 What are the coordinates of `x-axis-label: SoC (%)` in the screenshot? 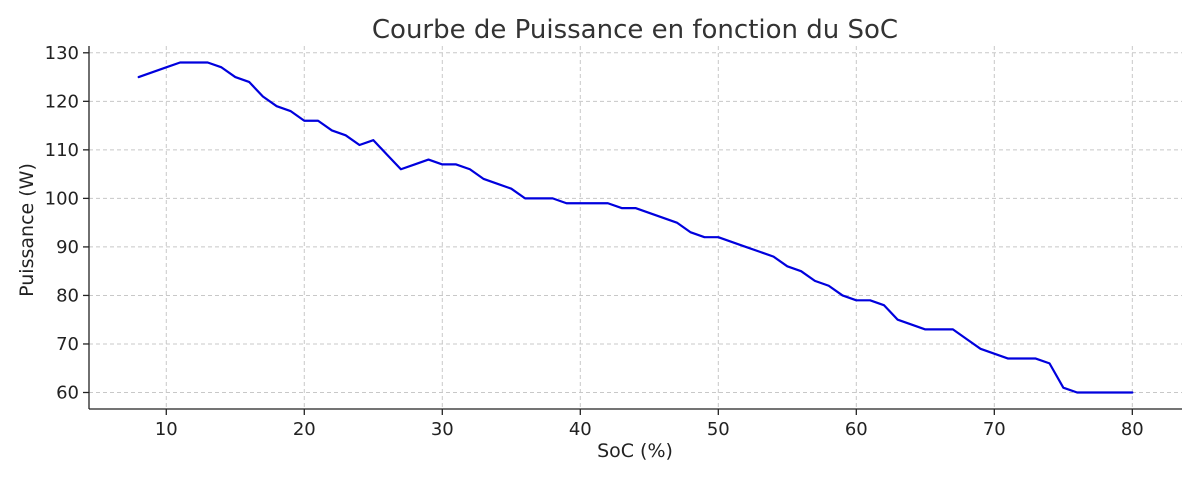 It's located at (635, 451).